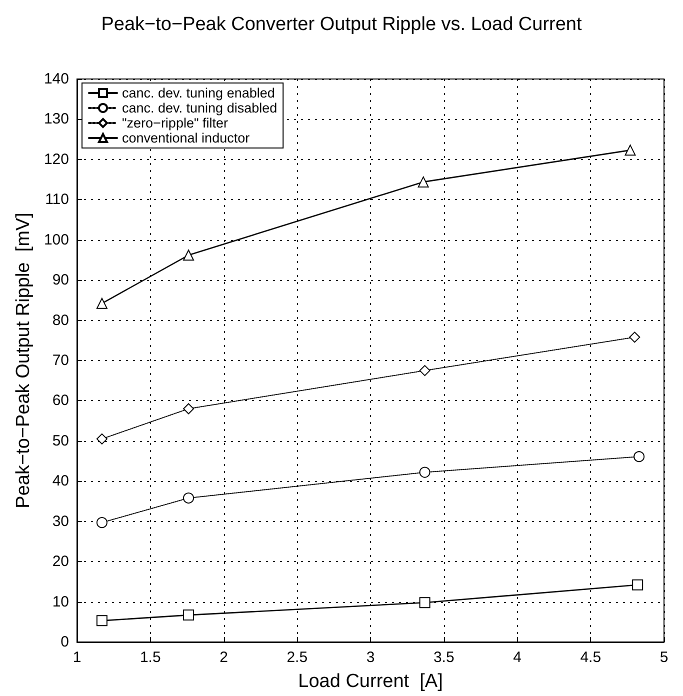 The height and width of the screenshot is (696, 683). I want to click on x-tick-label: 5, so click(664, 657).